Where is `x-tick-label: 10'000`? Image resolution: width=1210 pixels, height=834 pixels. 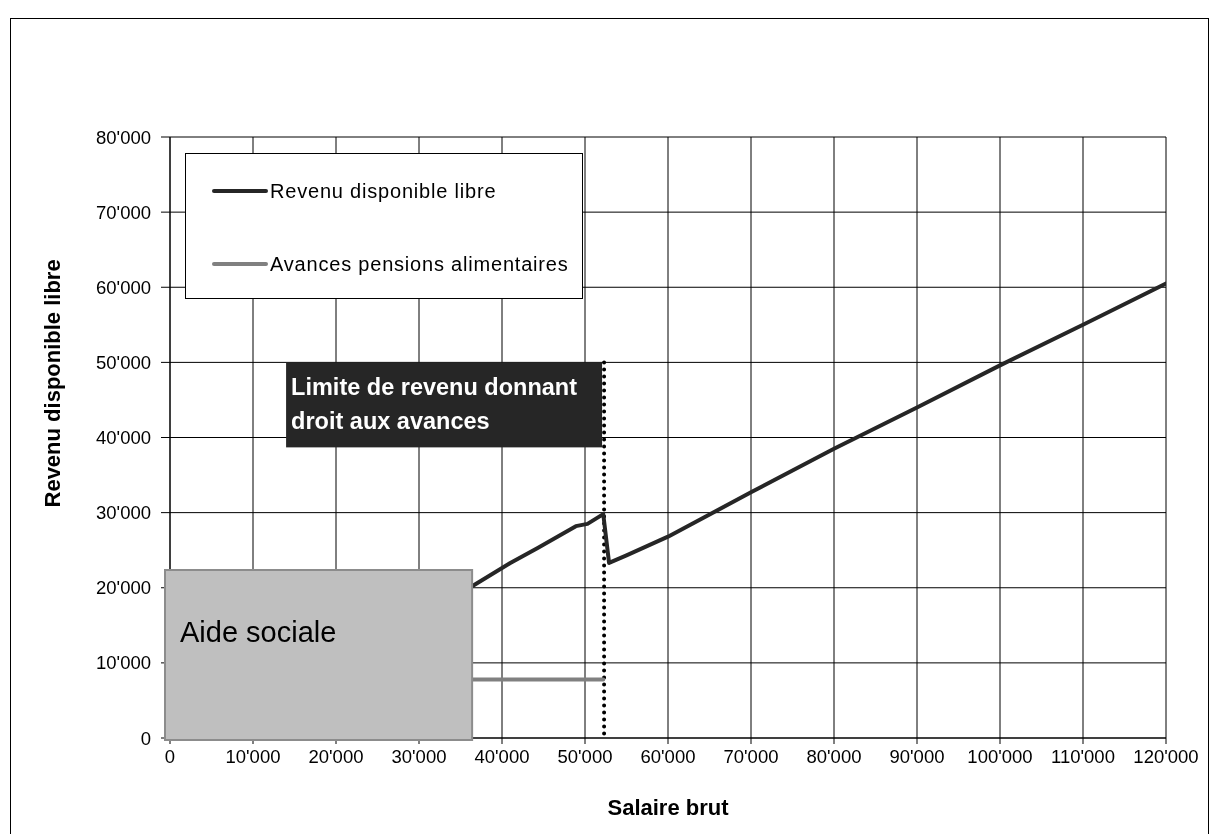 x-tick-label: 10'000 is located at coordinates (253, 757).